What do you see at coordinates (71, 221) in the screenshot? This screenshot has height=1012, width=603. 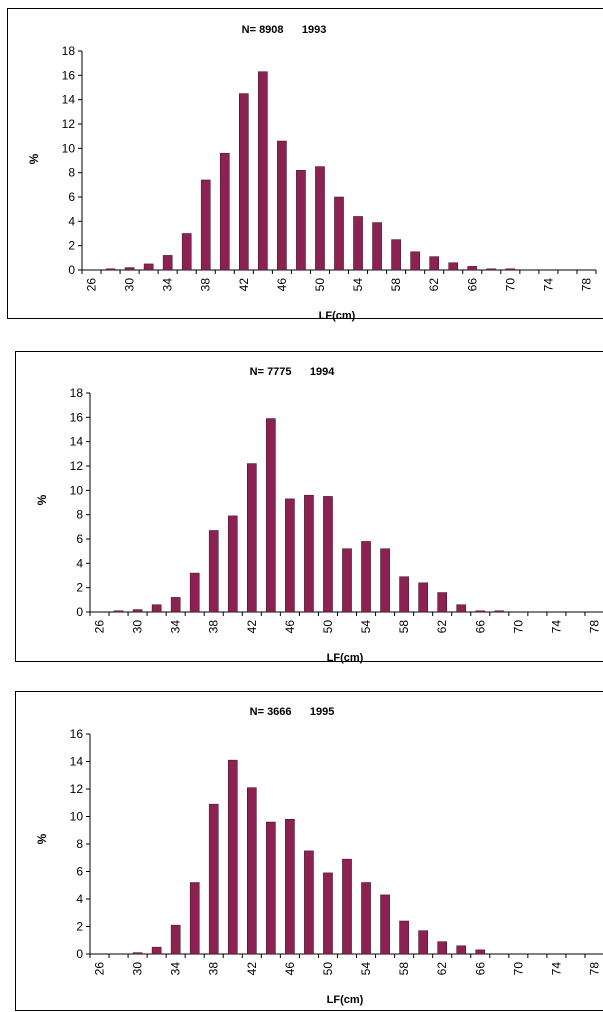 I see `y-tick-label: 4` at bounding box center [71, 221].